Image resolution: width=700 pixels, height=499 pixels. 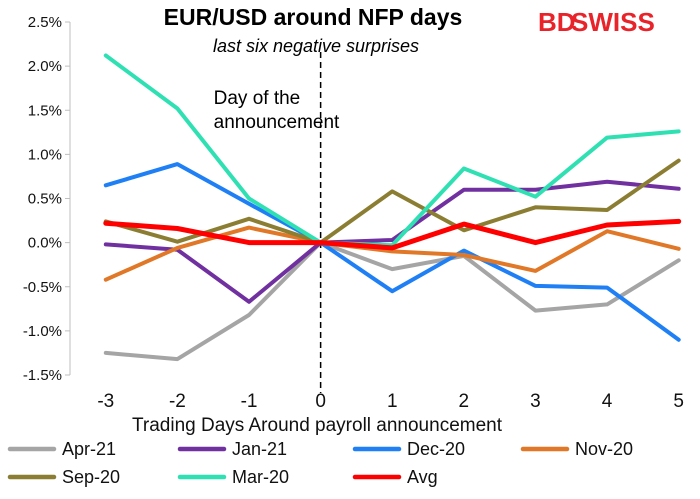 I want to click on y-tick-label: -1.0%, so click(x=42, y=331).